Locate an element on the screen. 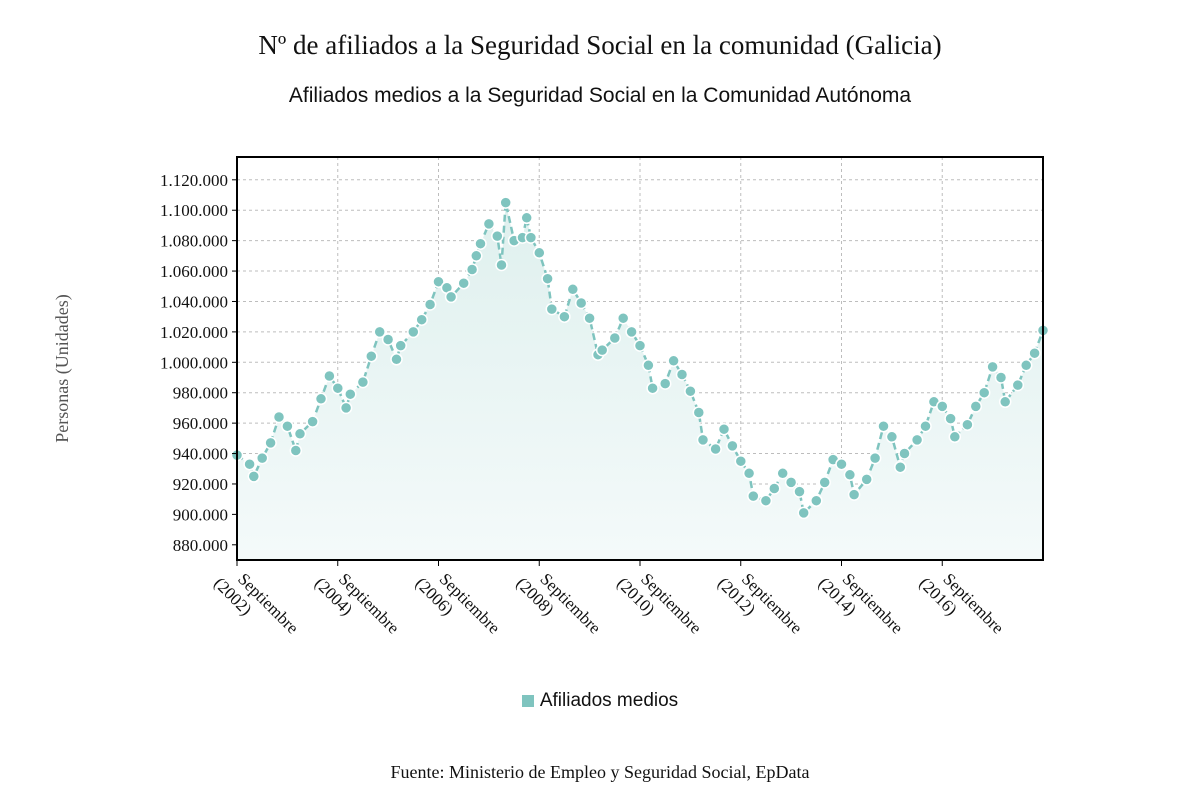 The image size is (1200, 809). x-tick-label: Septiembre(2012) is located at coordinates (760, 605).